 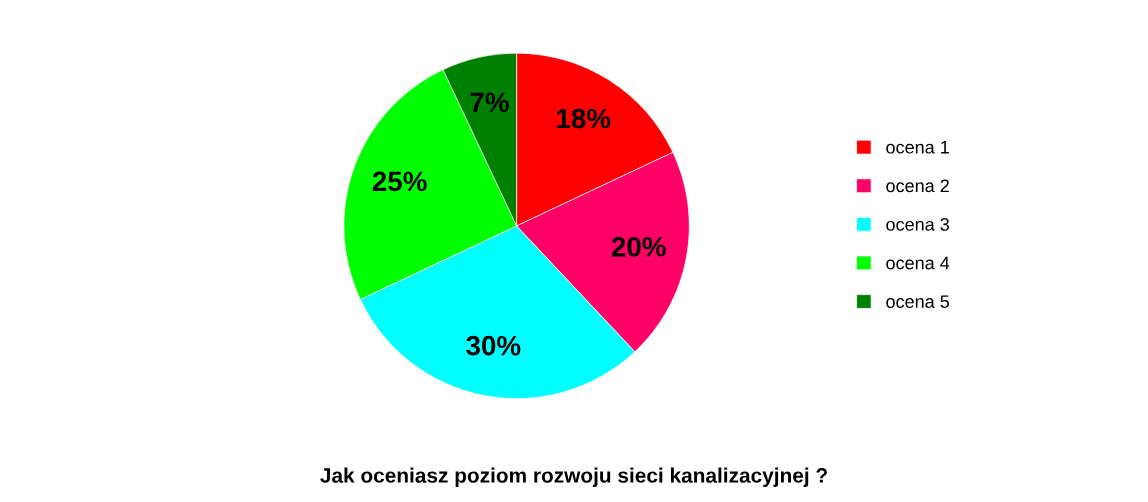 What do you see at coordinates (918, 301) in the screenshot?
I see `legend-label: ocena 5` at bounding box center [918, 301].